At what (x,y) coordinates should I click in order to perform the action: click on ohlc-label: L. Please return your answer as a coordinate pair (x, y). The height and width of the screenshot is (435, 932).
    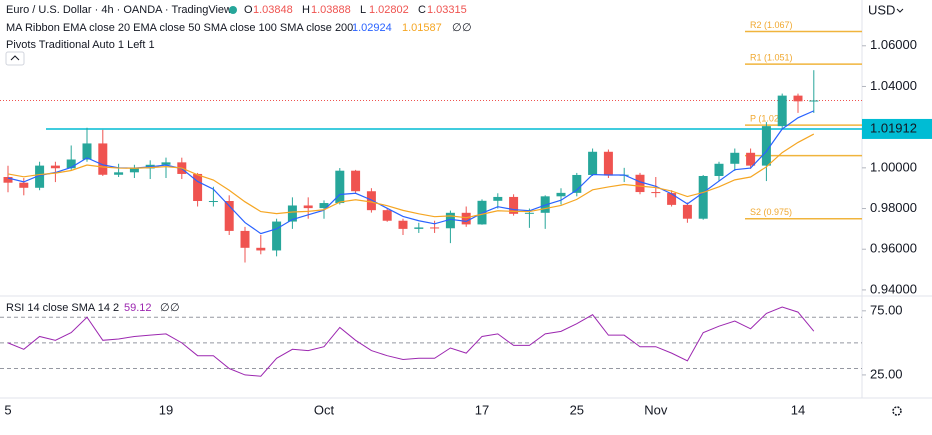
    Looking at the image, I should click on (363, 10).